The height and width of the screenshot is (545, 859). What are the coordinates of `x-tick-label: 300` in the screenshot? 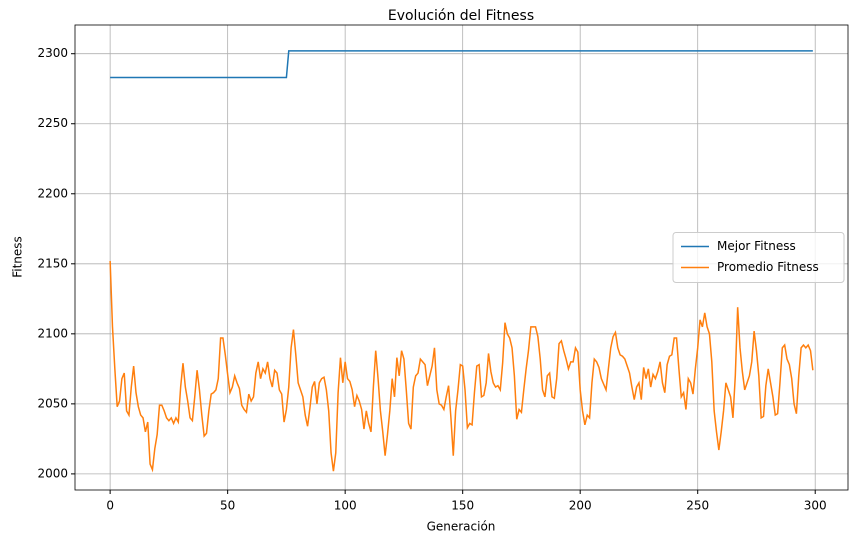 It's located at (815, 506).